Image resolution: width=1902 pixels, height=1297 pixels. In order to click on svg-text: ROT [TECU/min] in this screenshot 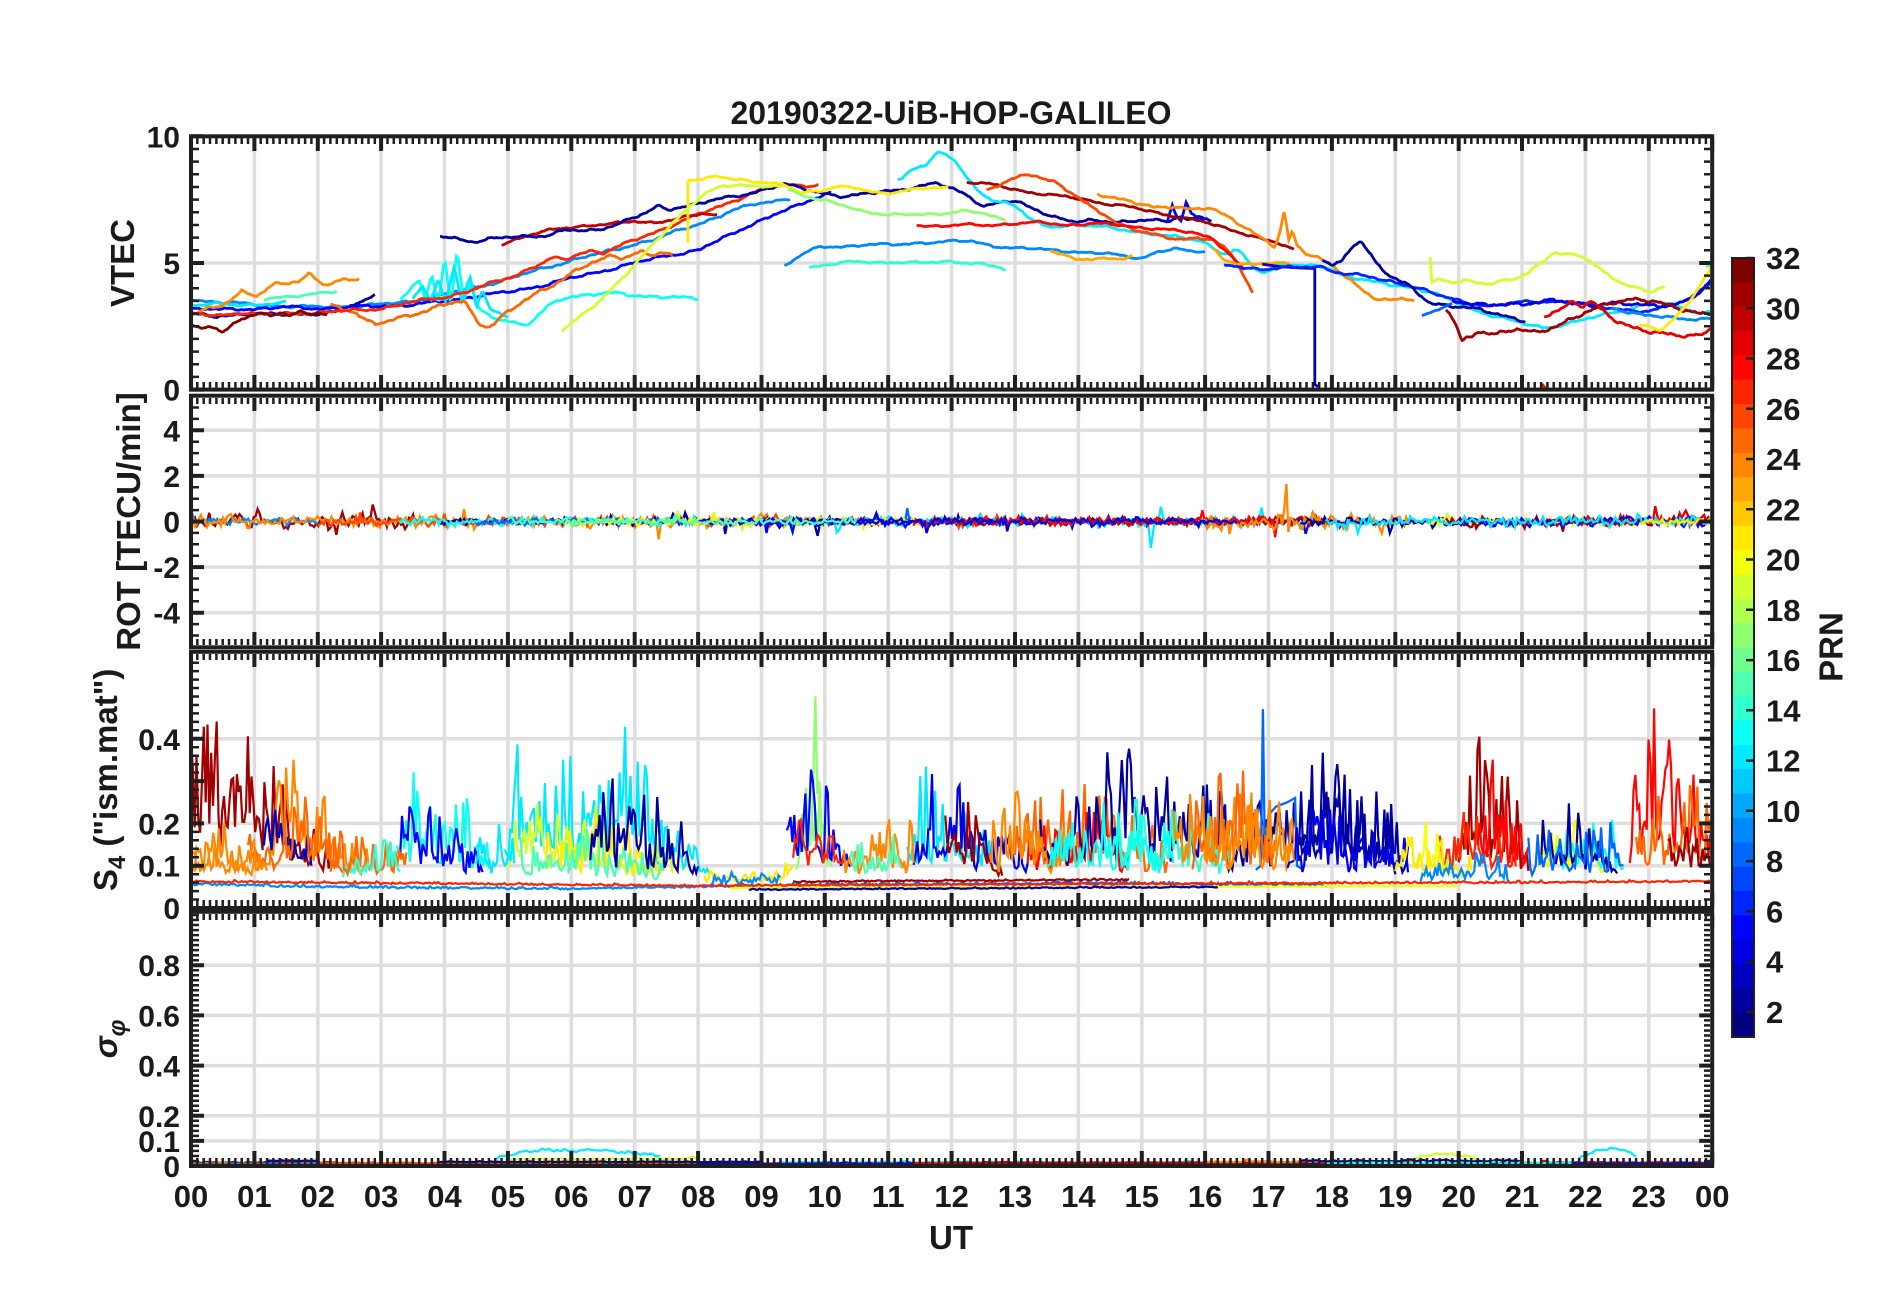, I will do `click(128, 521)`.